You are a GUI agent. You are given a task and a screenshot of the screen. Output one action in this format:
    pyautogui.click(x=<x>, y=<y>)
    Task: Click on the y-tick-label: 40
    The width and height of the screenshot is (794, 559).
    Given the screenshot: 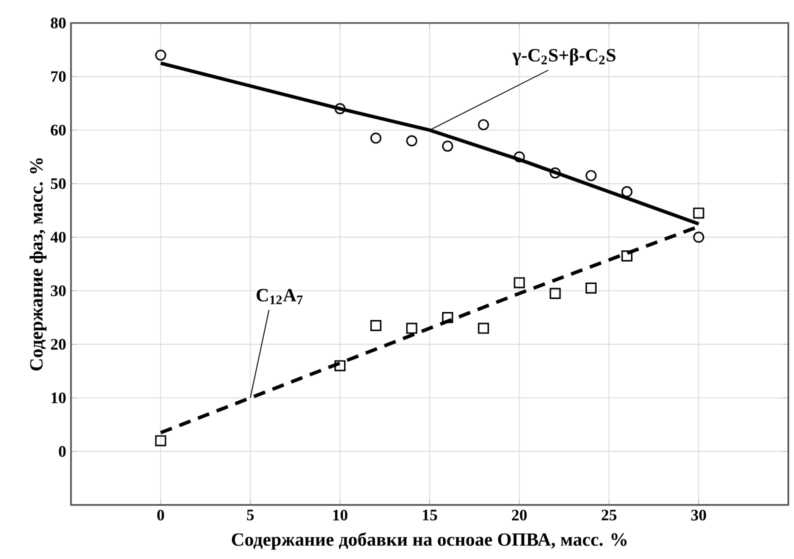 What is the action you would take?
    pyautogui.click(x=58, y=237)
    